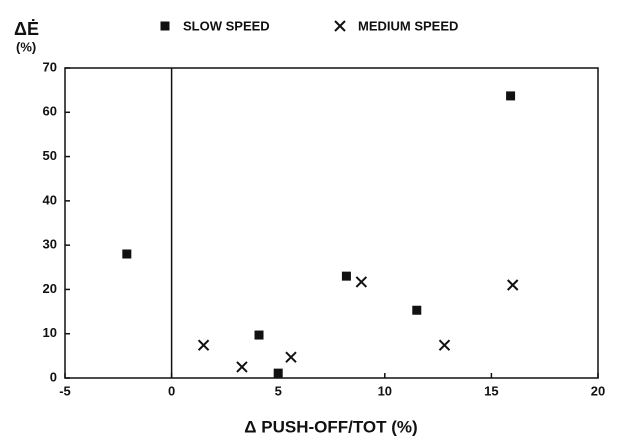 This screenshot has width=637, height=445. What do you see at coordinates (50, 244) in the screenshot?
I see `y-tick-label: 30` at bounding box center [50, 244].